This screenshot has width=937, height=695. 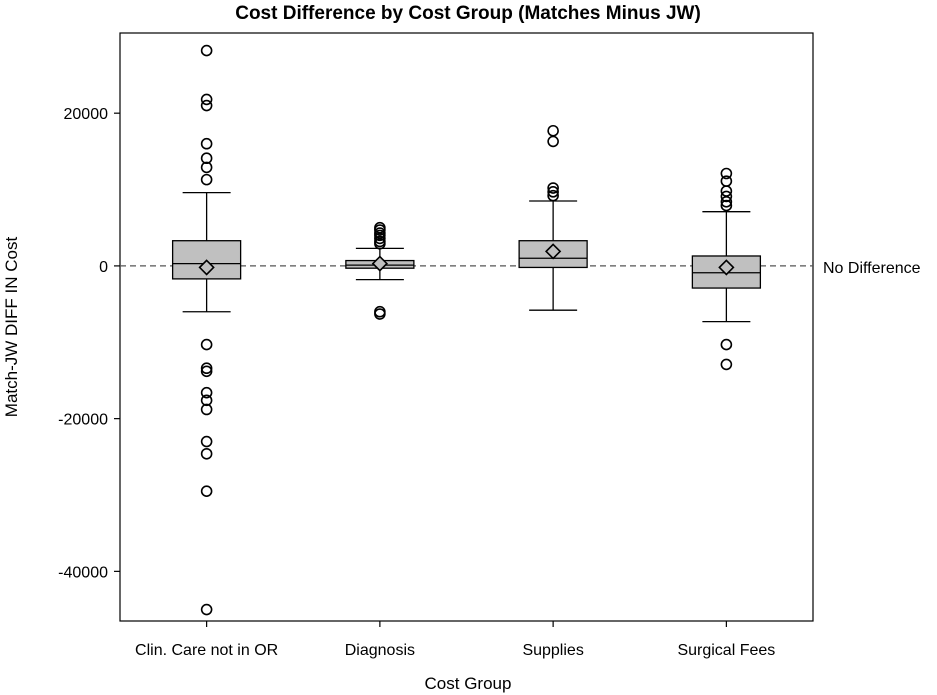 I want to click on box-group-diagnosis, so click(x=380, y=270).